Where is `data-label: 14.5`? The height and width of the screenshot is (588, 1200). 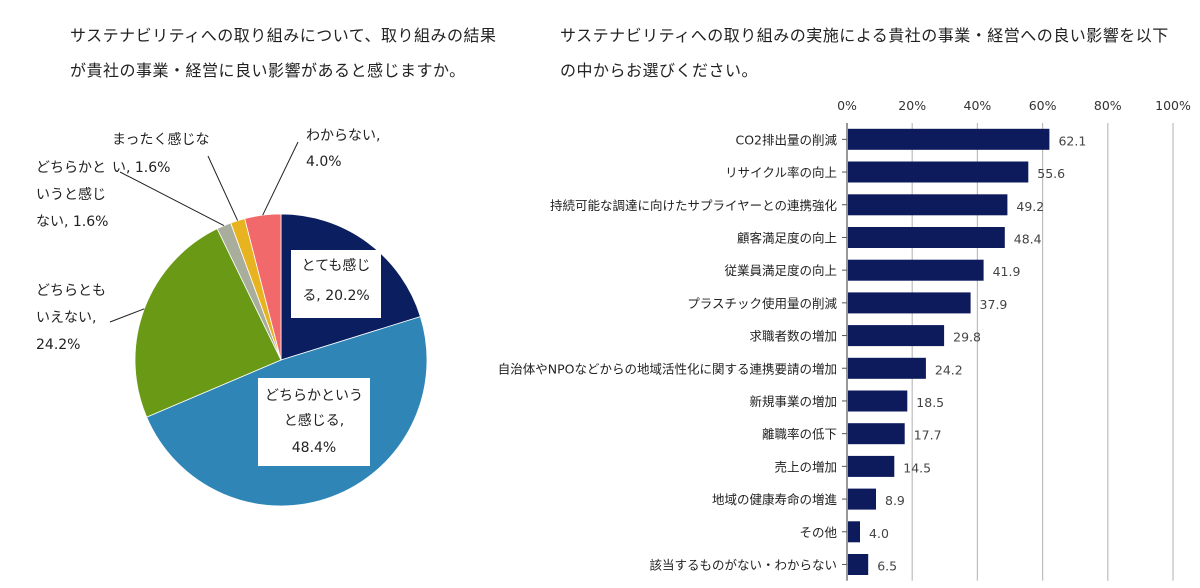
data-label: 14.5 is located at coordinates (917, 467).